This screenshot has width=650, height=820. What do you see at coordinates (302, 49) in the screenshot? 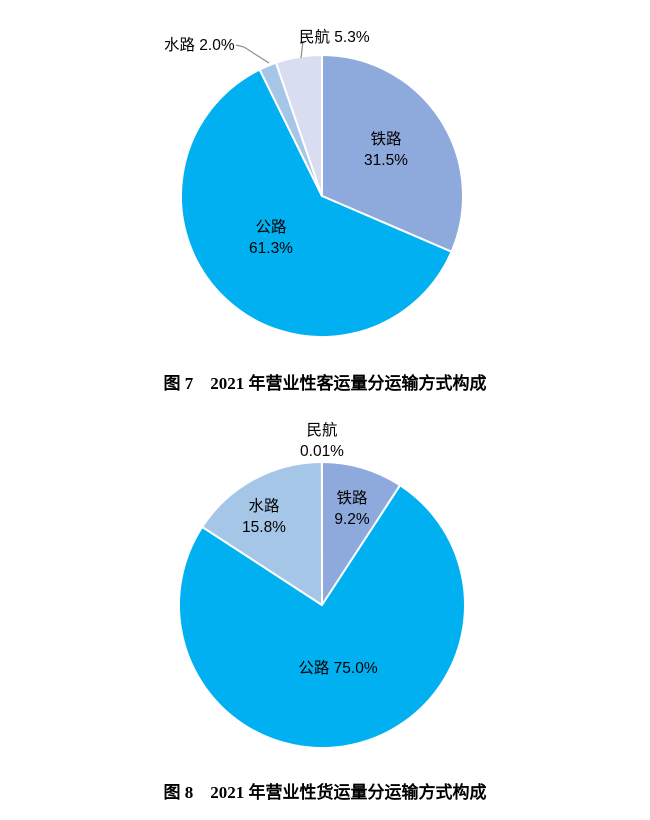
I see `figure7-civil-aviation-leader-line` at bounding box center [302, 49].